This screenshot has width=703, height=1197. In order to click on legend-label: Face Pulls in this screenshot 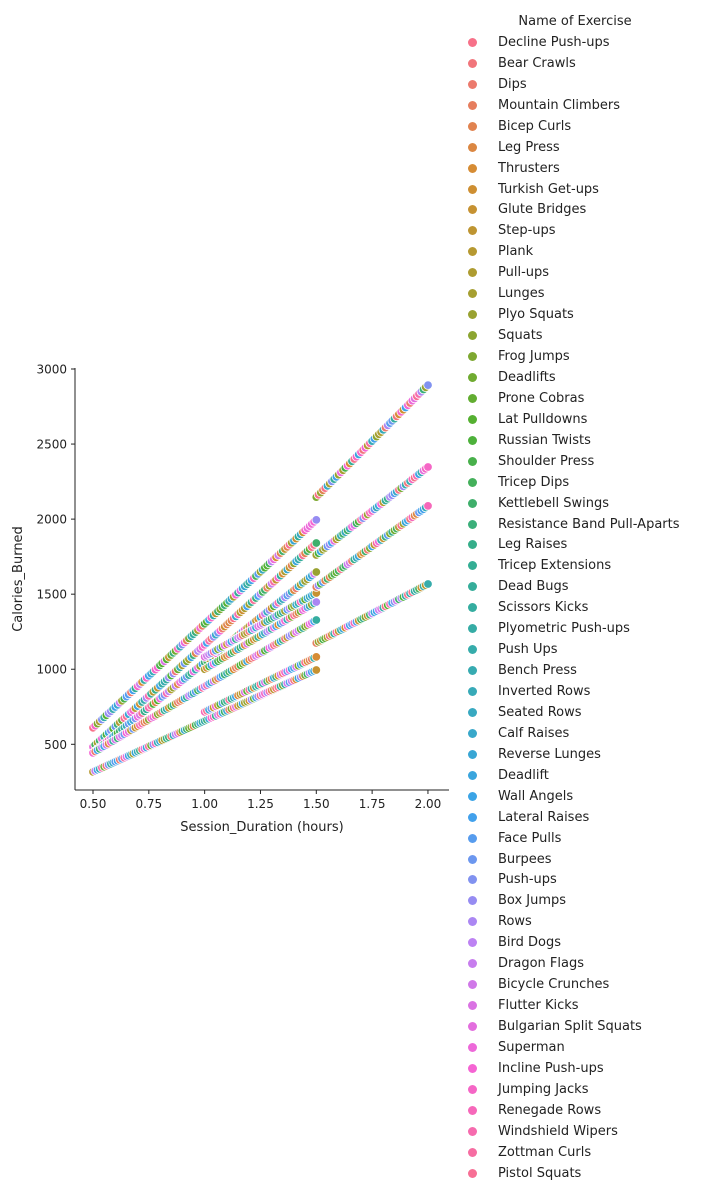, I will do `click(530, 838)`.